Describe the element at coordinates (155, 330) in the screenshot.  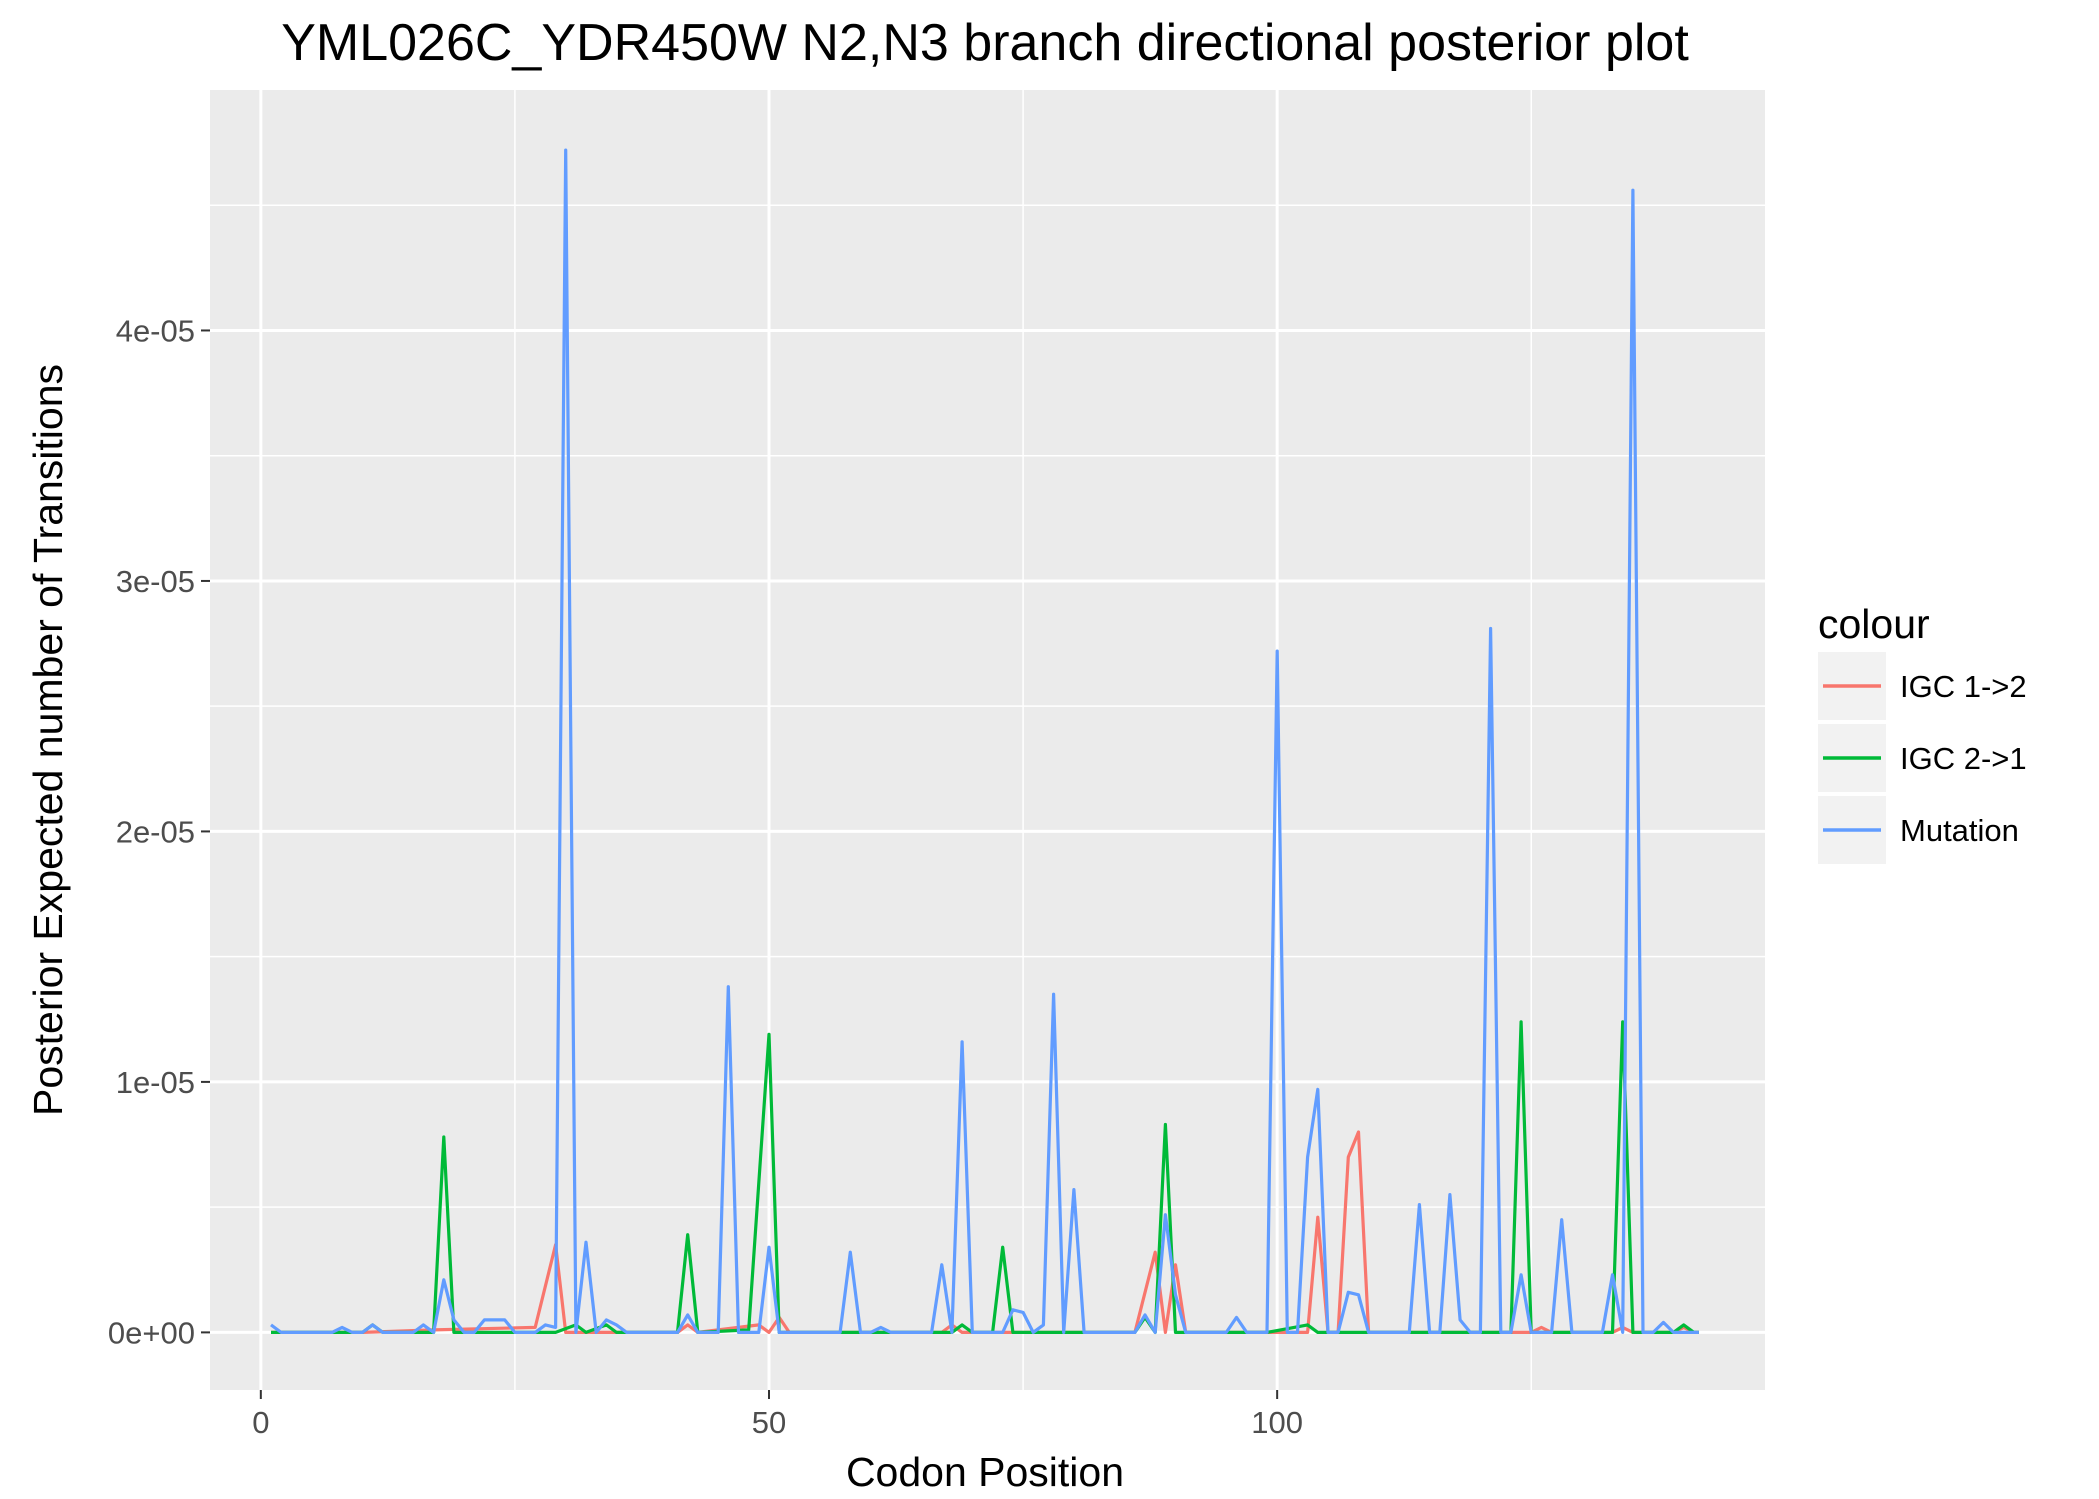
I see `y-tick-label: 4e-05` at that location.